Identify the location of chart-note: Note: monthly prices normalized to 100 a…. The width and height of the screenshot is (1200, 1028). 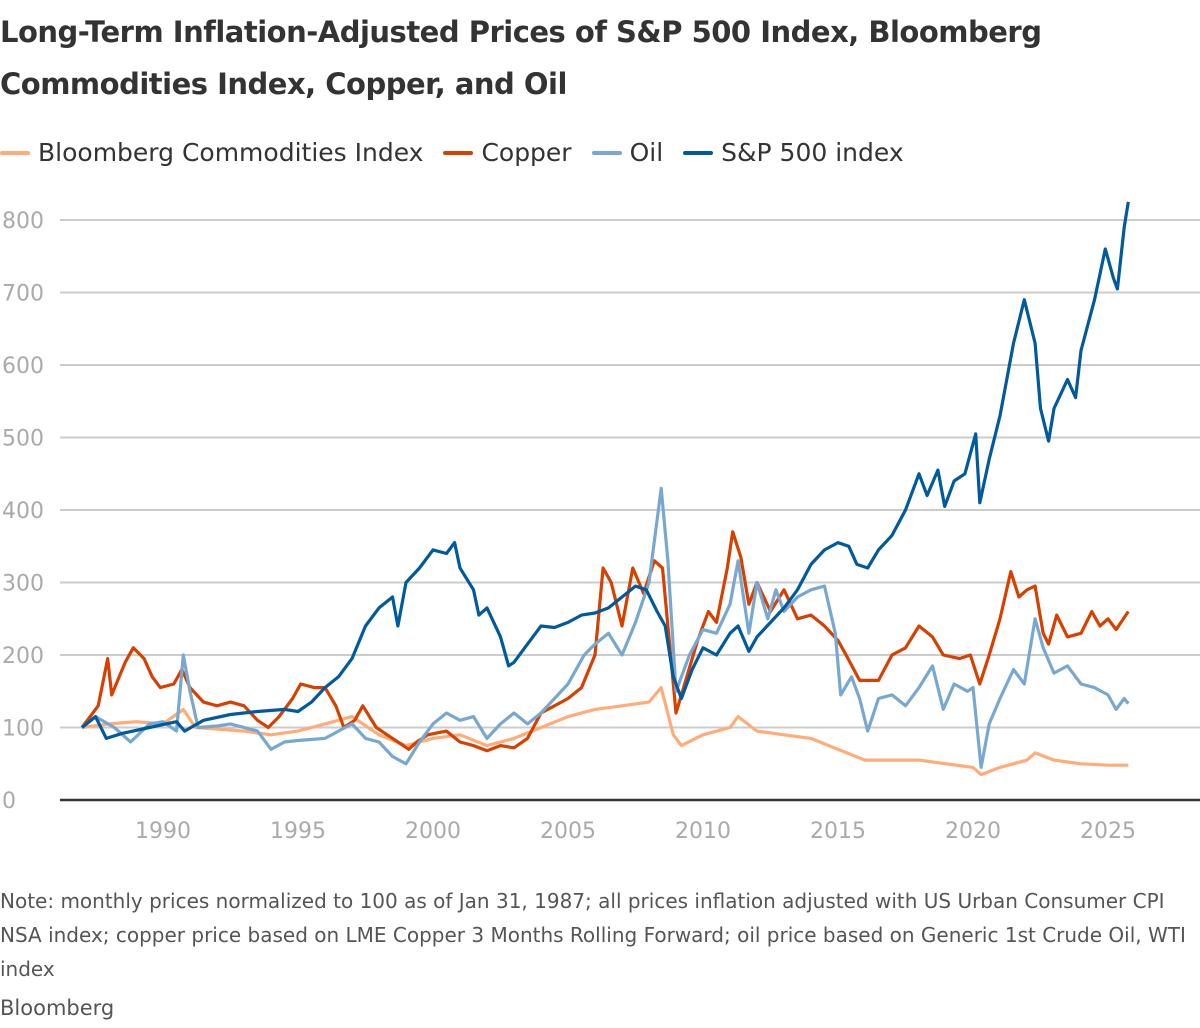
(593, 935).